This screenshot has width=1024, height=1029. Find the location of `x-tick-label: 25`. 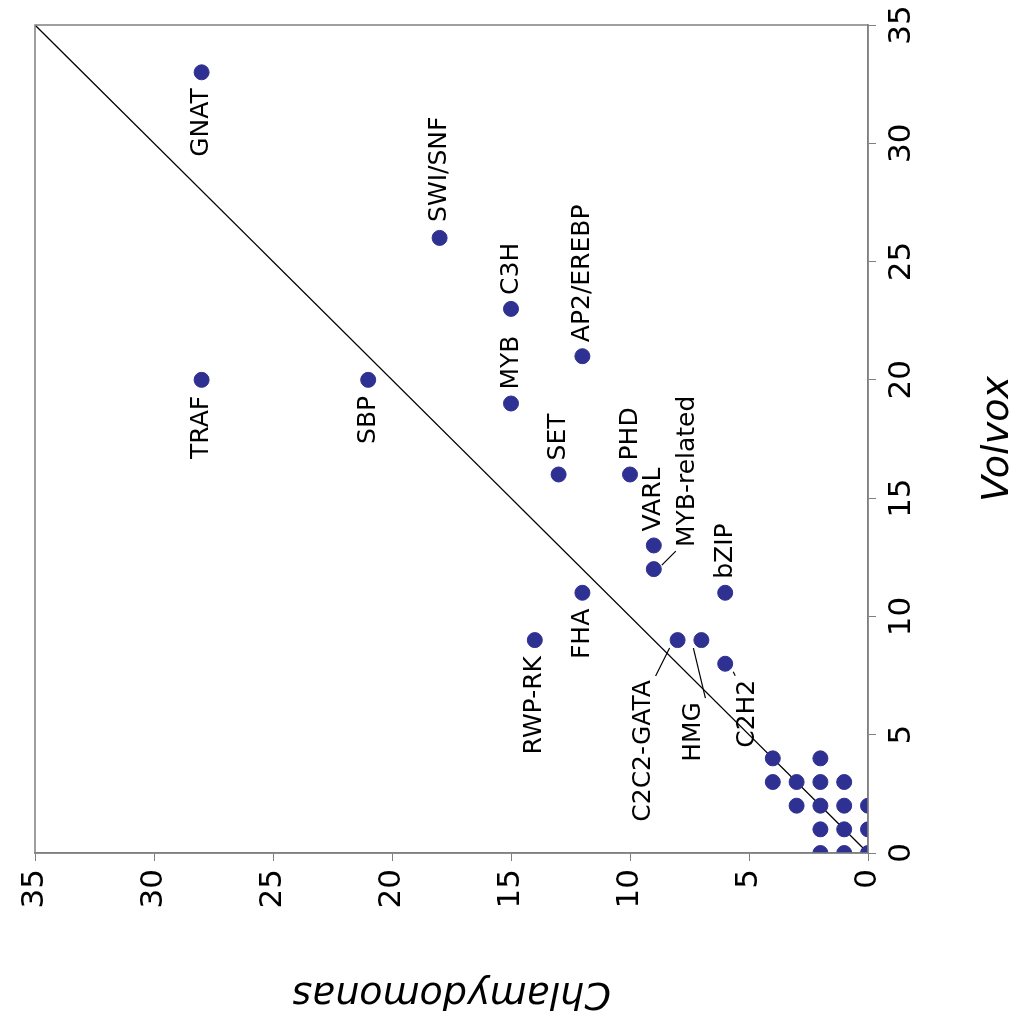

x-tick-label: 25 is located at coordinates (270, 889).